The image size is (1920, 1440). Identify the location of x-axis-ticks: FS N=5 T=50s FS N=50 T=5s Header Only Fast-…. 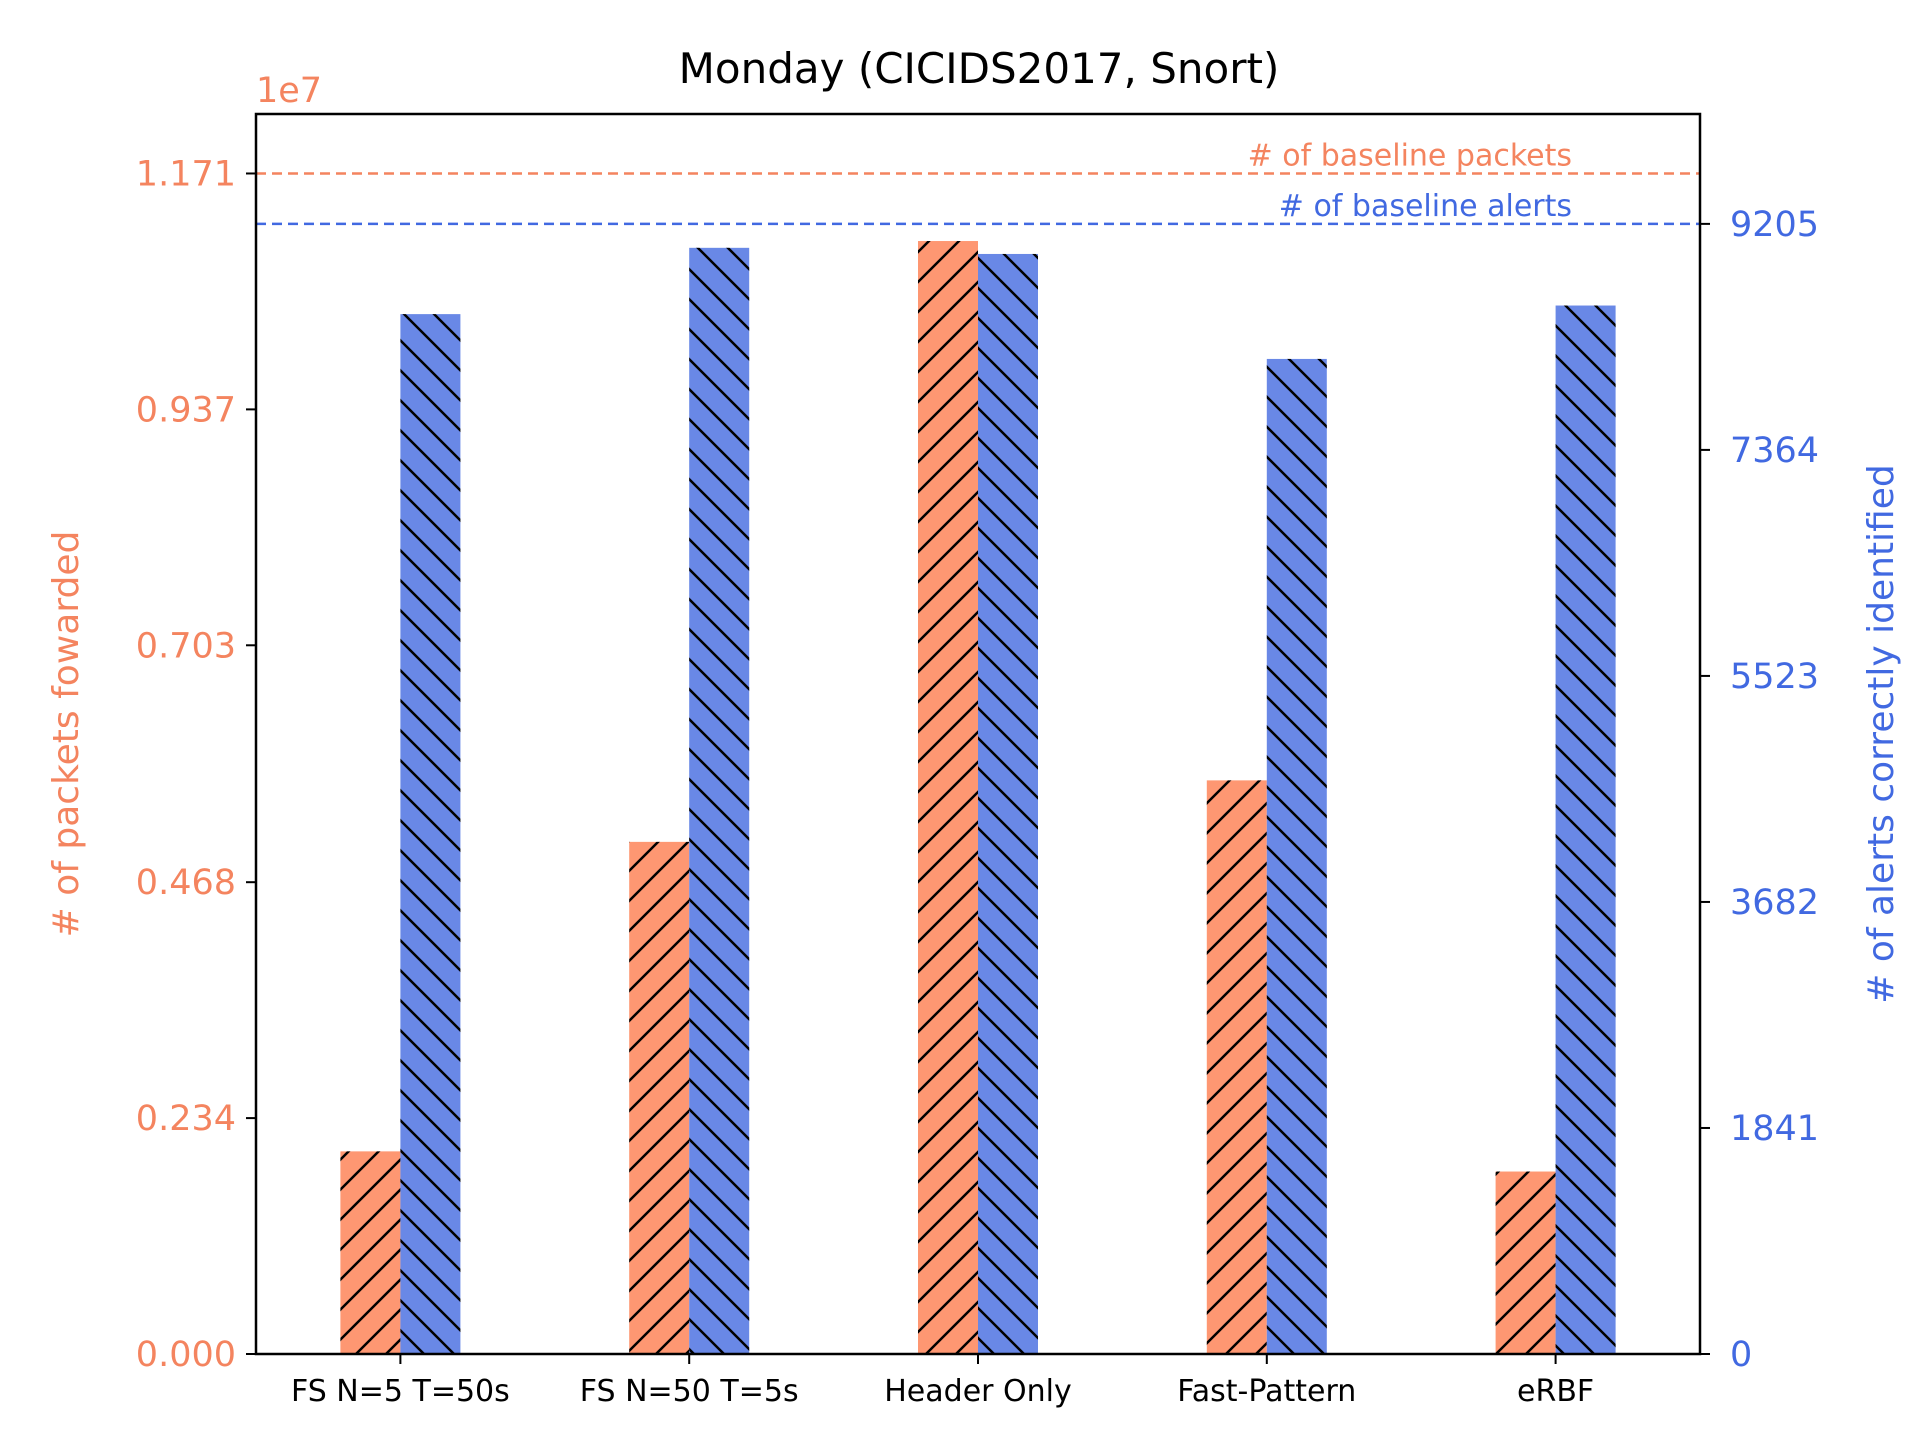
(942, 1381).